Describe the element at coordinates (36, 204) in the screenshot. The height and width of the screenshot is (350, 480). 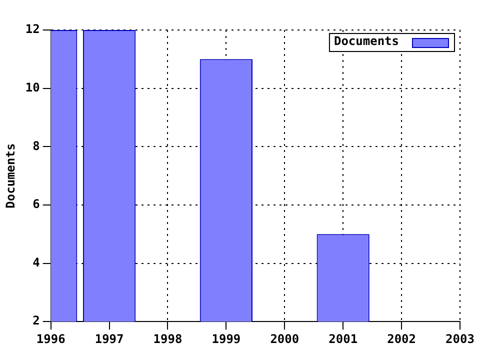
I see `y-tick-label: 6` at that location.